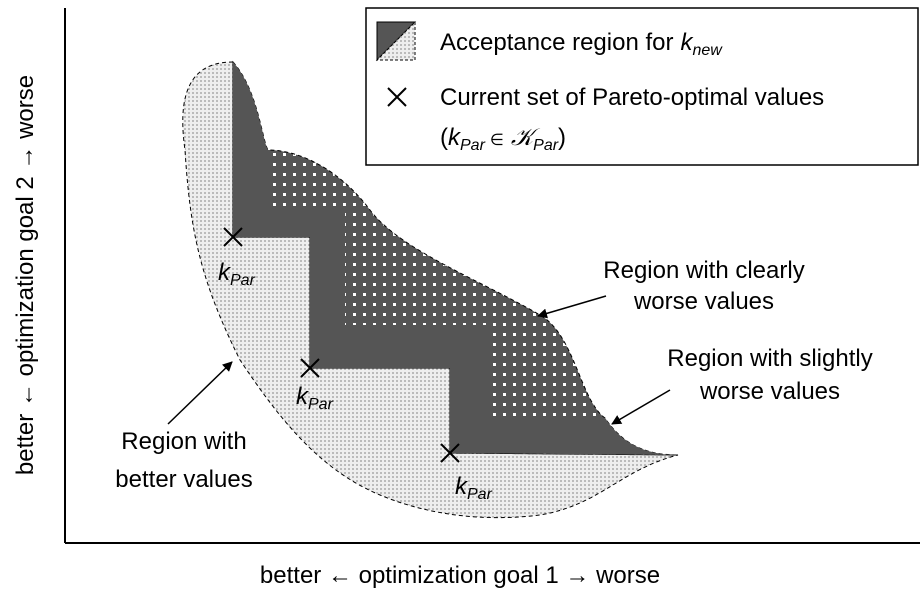 This screenshot has width=920, height=598. I want to click on annotation: Region with slightly, so click(769, 358).